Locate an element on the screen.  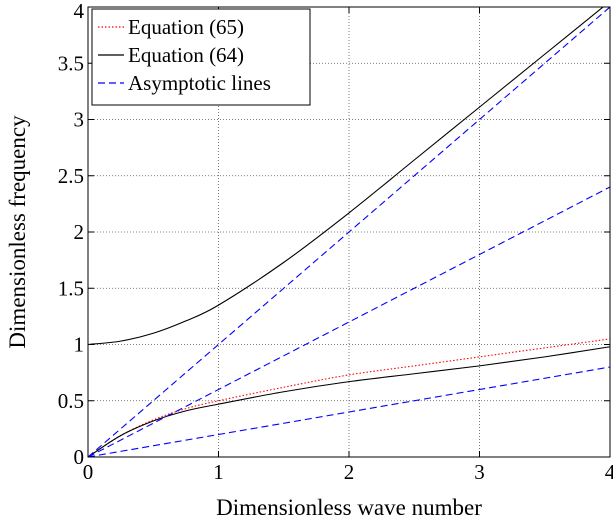
y-tick-label: 2.5 is located at coordinates (71, 176).